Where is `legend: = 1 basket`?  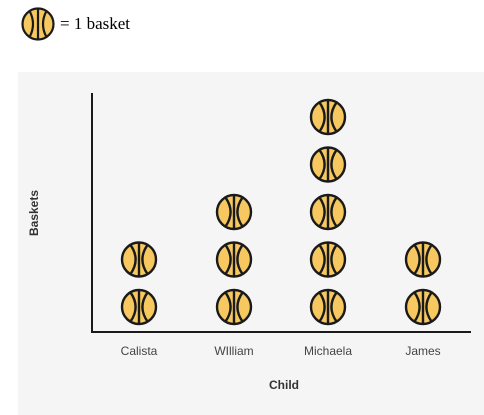
legend: = 1 basket is located at coordinates (75, 24).